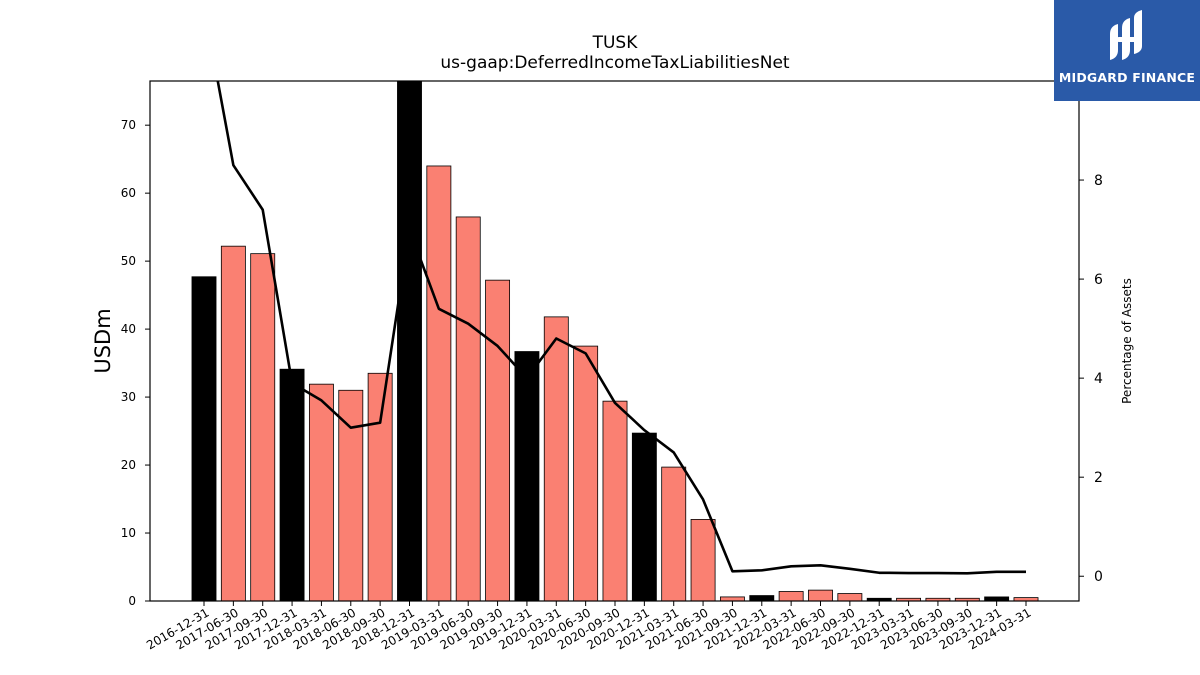 The image size is (1200, 675). What do you see at coordinates (135, 363) in the screenshot?
I see `y-axis-left: 0 10 20 30 40 50 60 70` at bounding box center [135, 363].